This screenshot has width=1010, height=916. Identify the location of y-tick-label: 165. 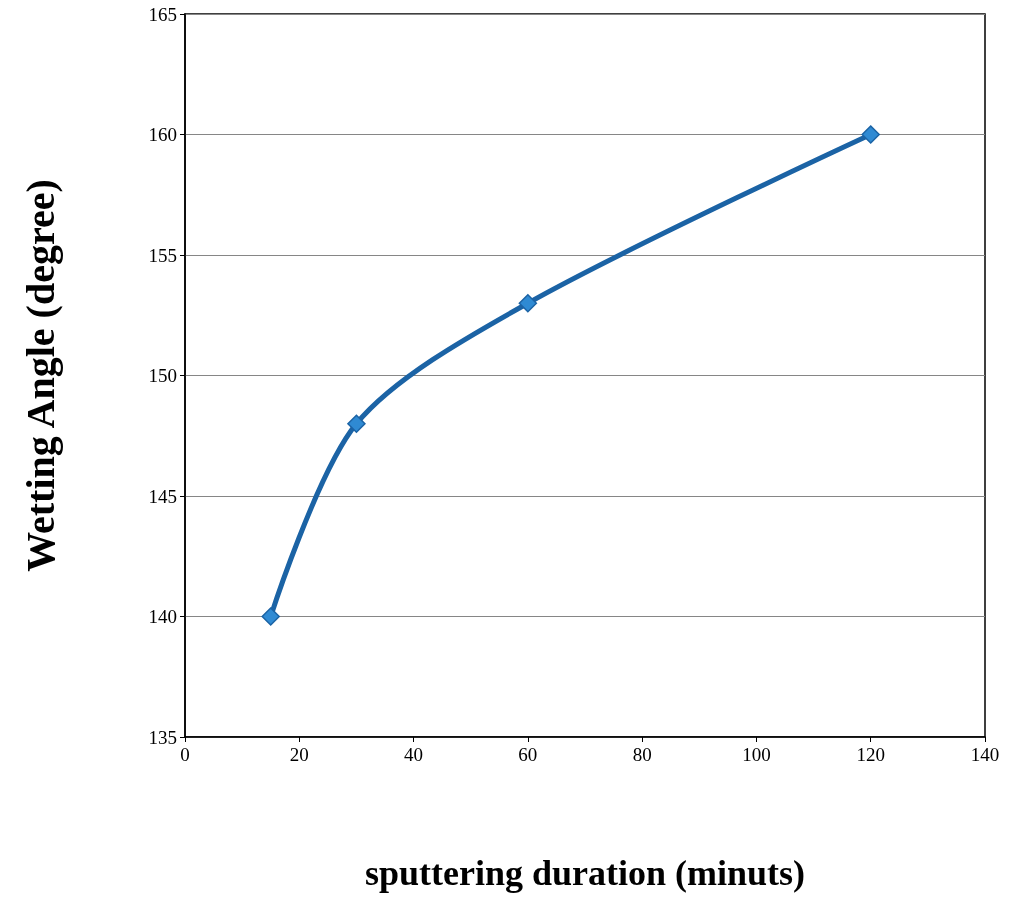
(162, 14).